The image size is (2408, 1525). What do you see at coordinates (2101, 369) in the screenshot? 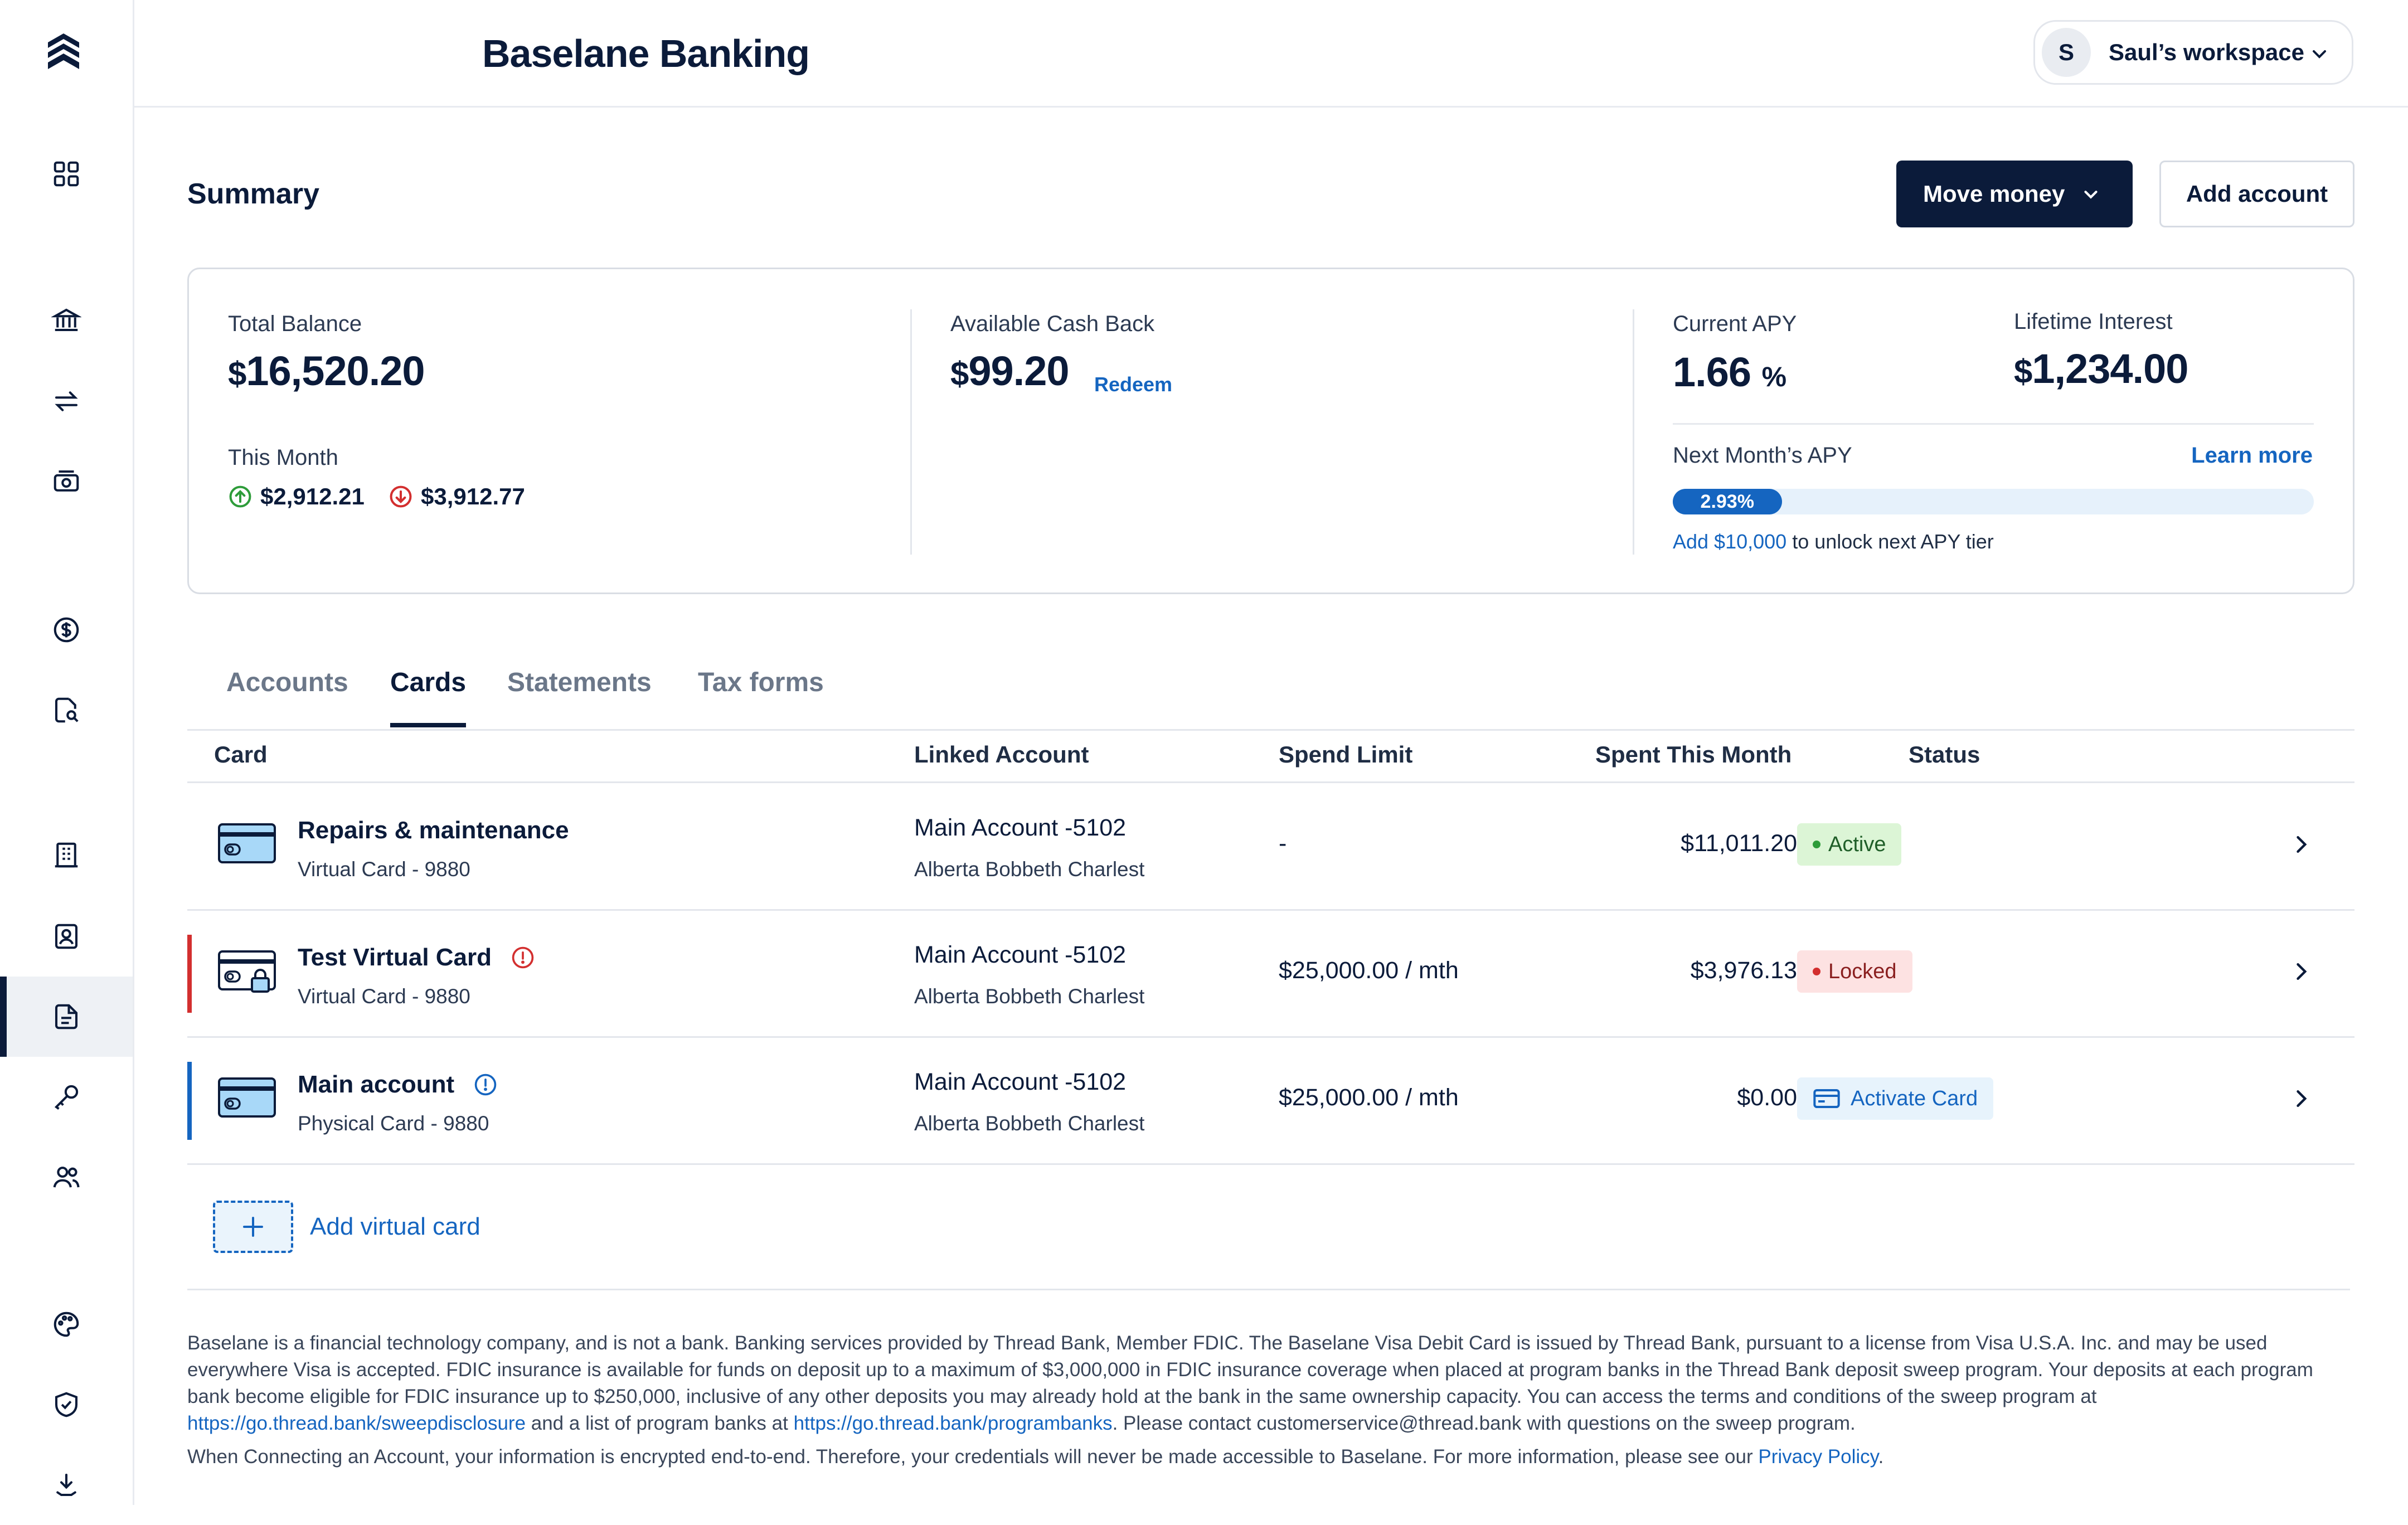
I see `lifetime-interest-value: $1,234.00` at bounding box center [2101, 369].